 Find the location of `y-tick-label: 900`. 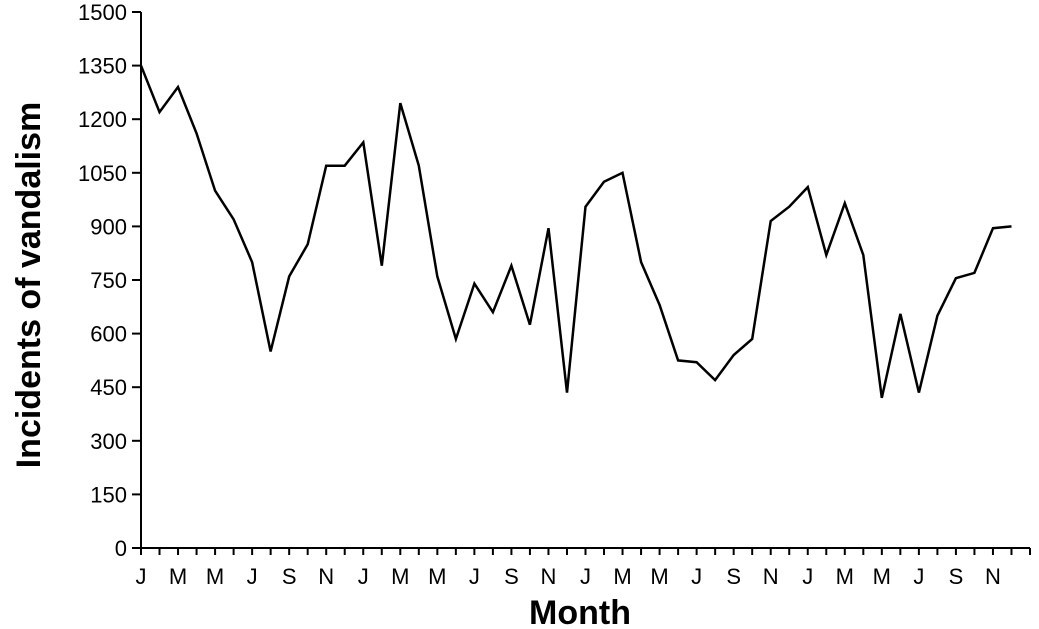

y-tick-label: 900 is located at coordinates (108, 226).